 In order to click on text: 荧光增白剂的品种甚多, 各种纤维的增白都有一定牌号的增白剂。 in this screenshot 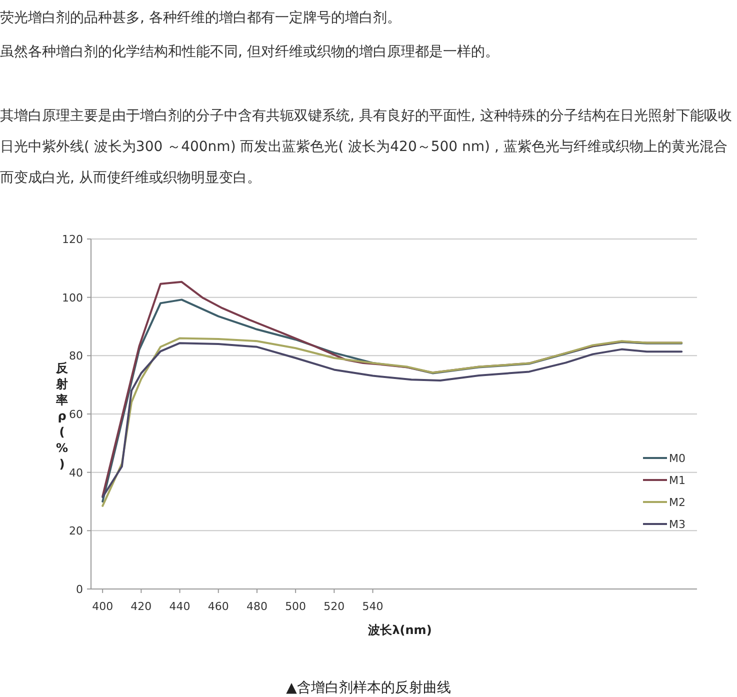, I will do `click(201, 18)`.